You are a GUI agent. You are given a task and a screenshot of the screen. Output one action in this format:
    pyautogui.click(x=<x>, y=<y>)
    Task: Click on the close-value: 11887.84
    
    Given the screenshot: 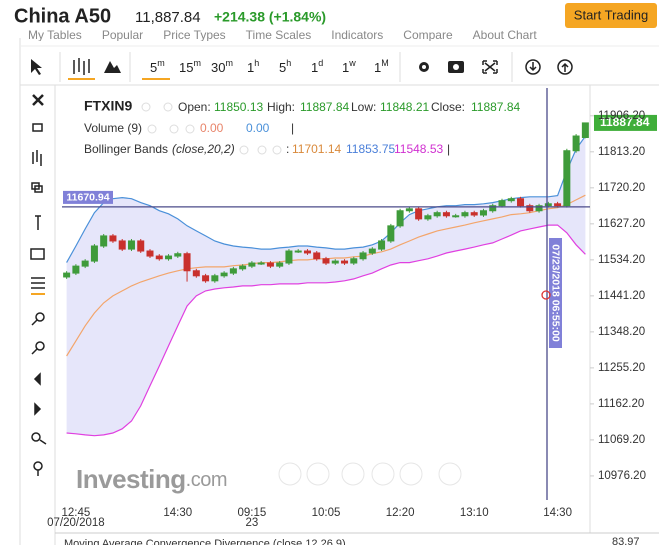 What is the action you would take?
    pyautogui.click(x=495, y=107)
    